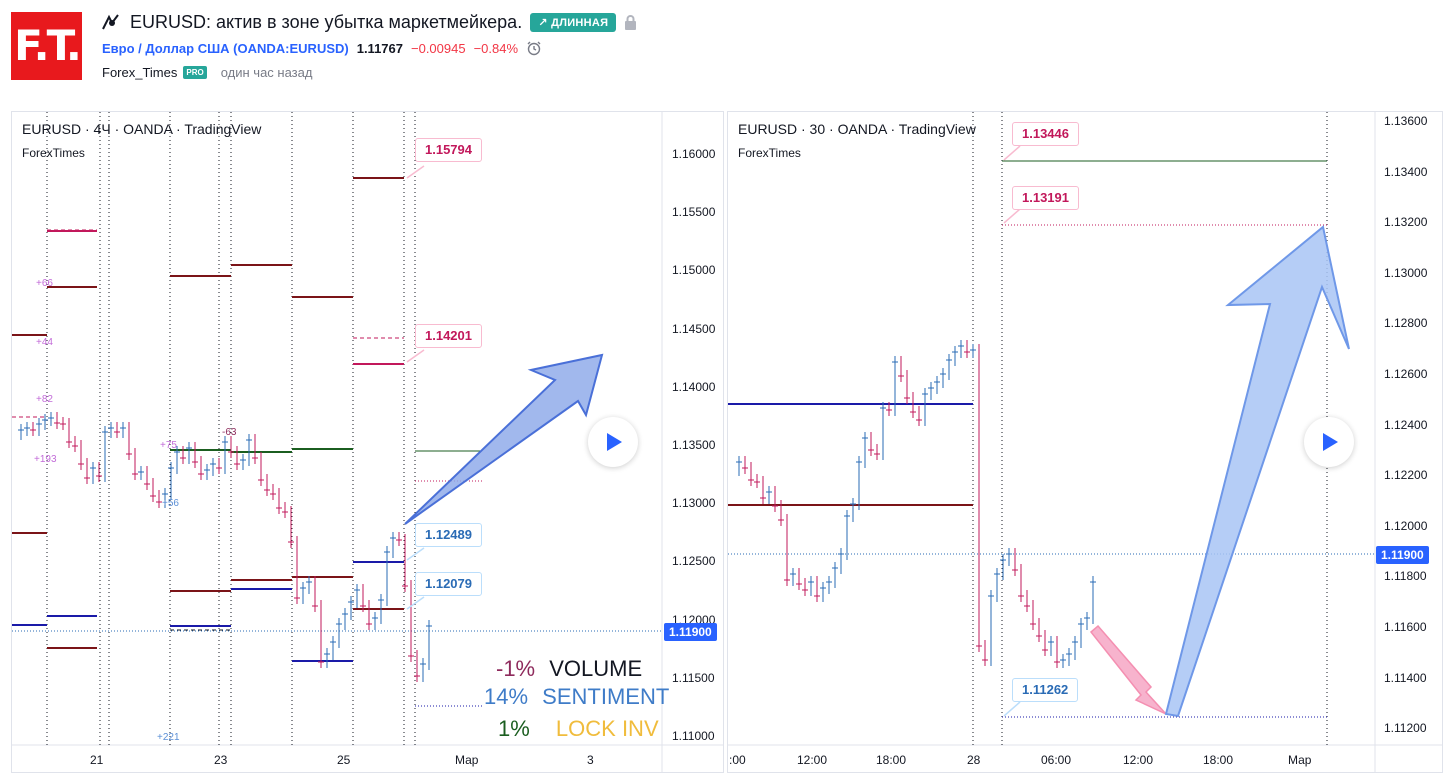 The height and width of the screenshot is (779, 1449). Describe the element at coordinates (631, 22) in the screenshot. I see `lock-icon` at that location.